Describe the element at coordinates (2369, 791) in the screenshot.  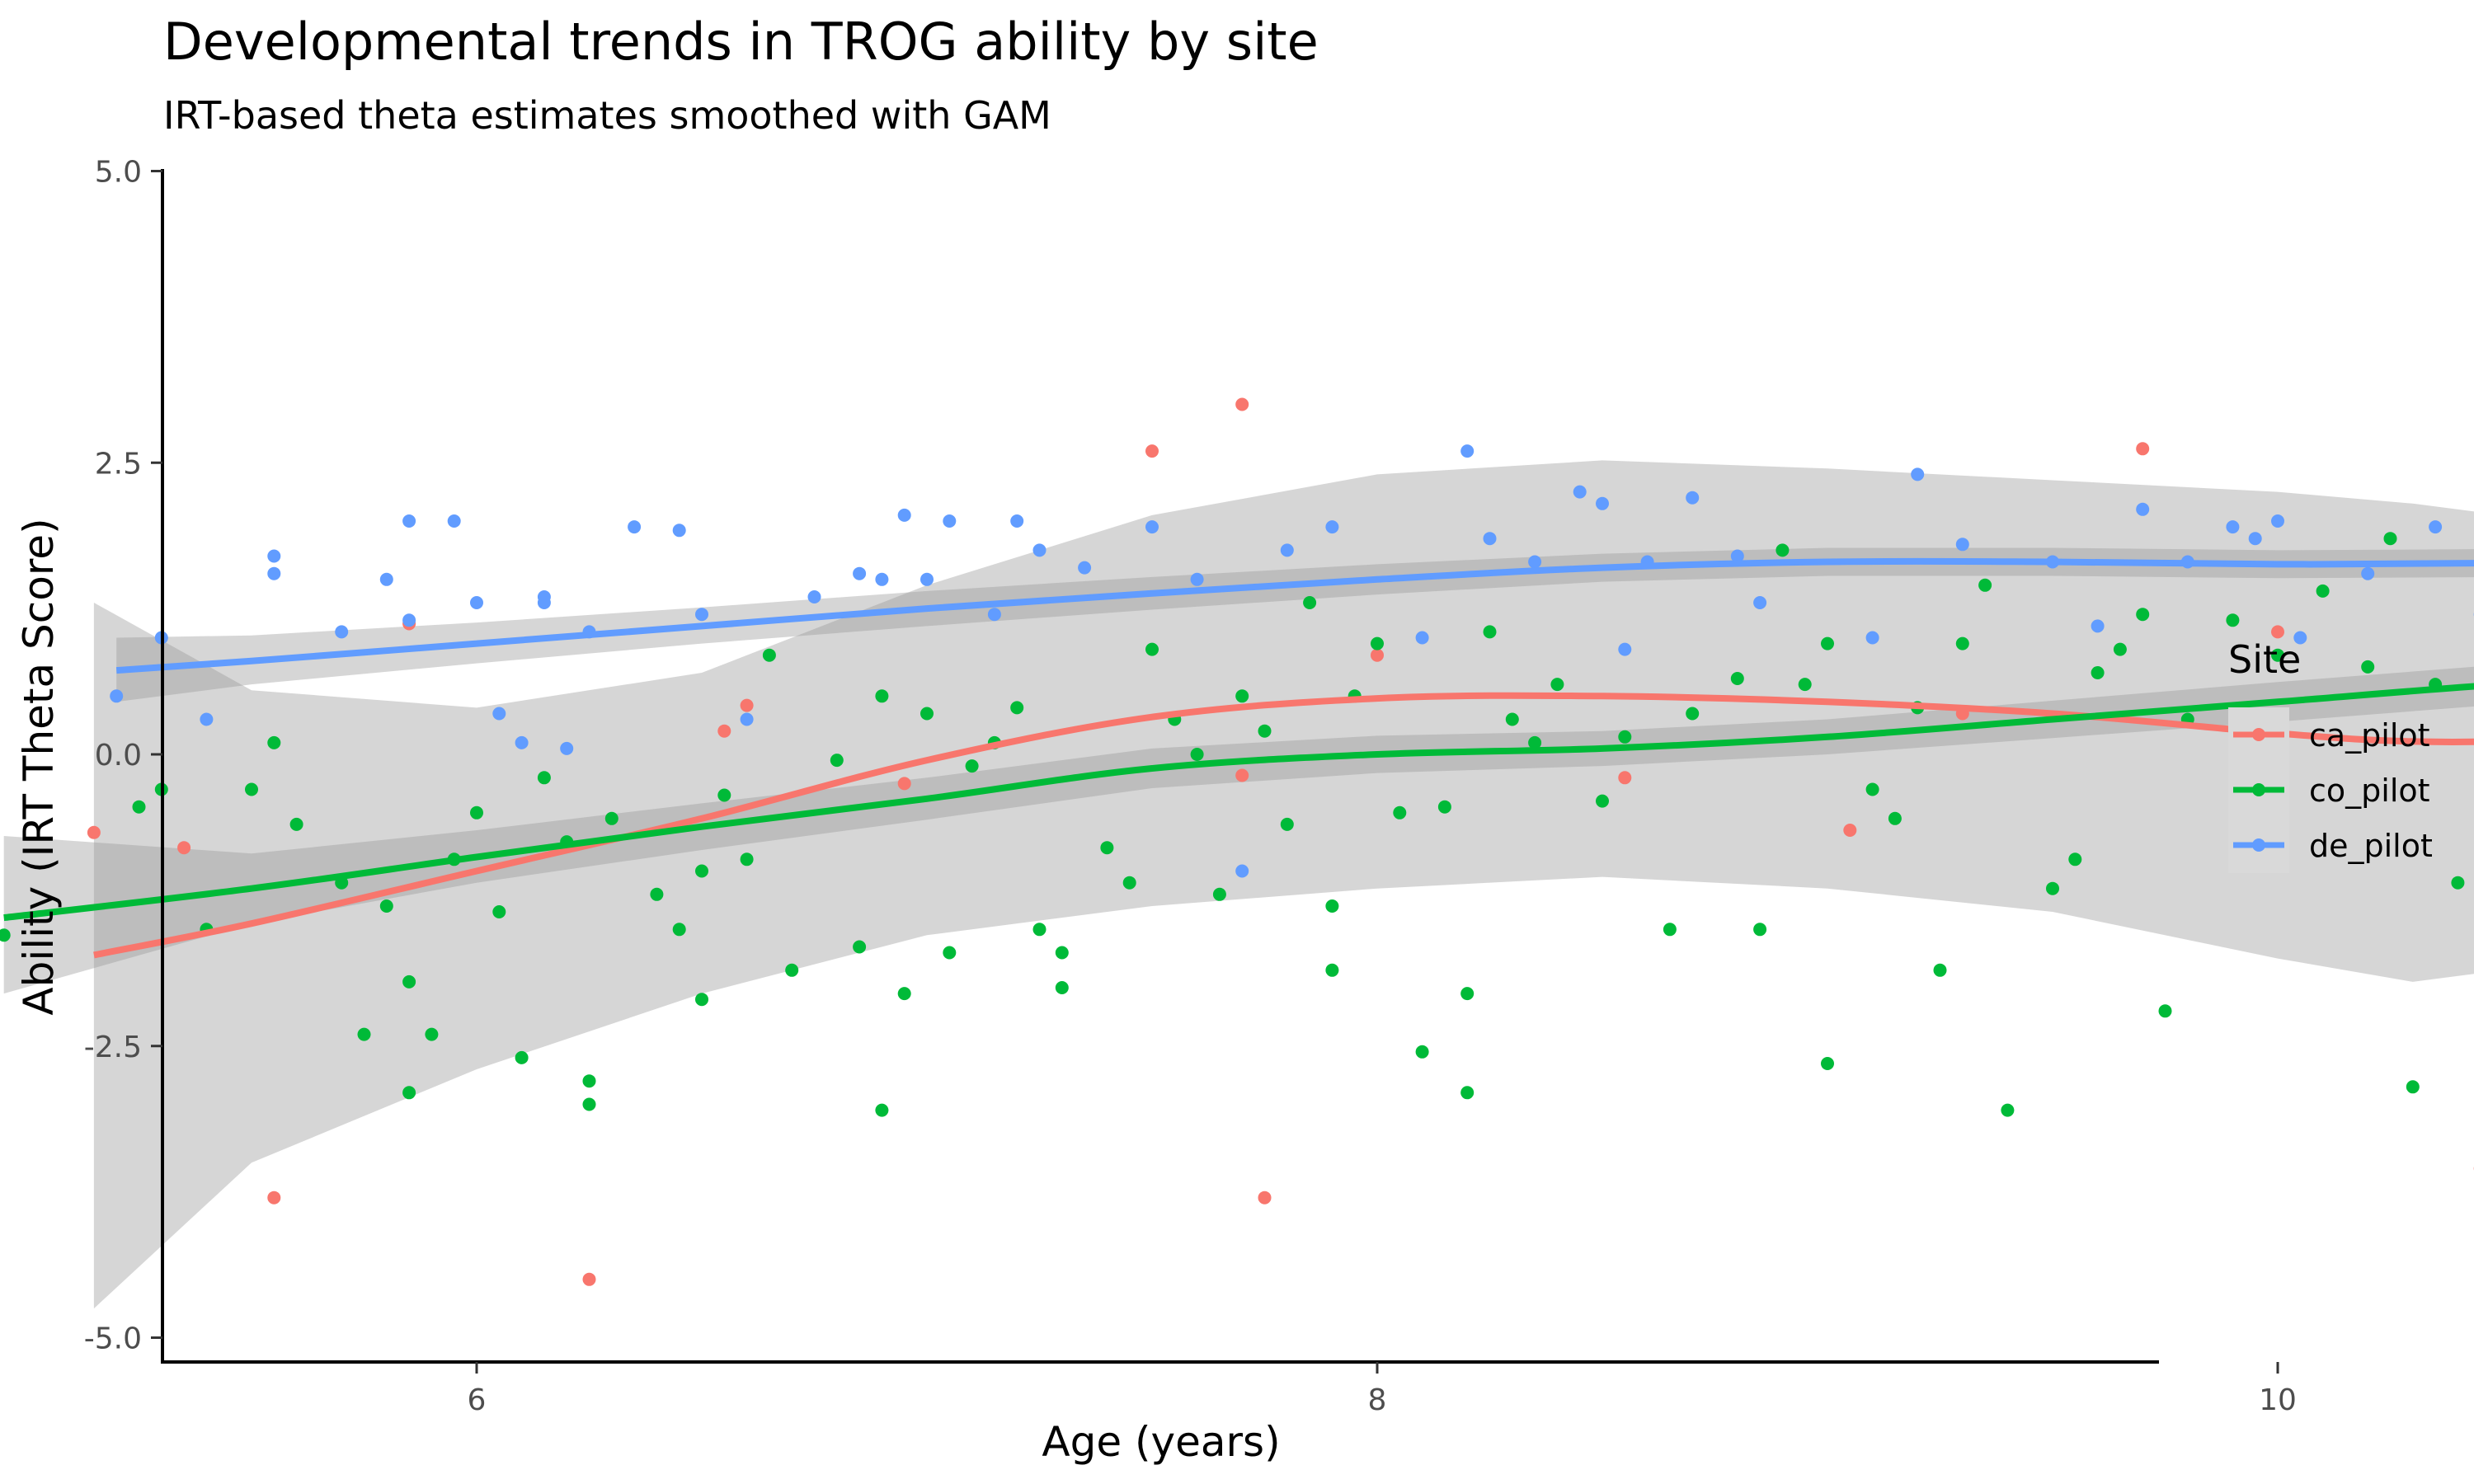
I see `legend-label-co_pilot: co_pilot` at that location.